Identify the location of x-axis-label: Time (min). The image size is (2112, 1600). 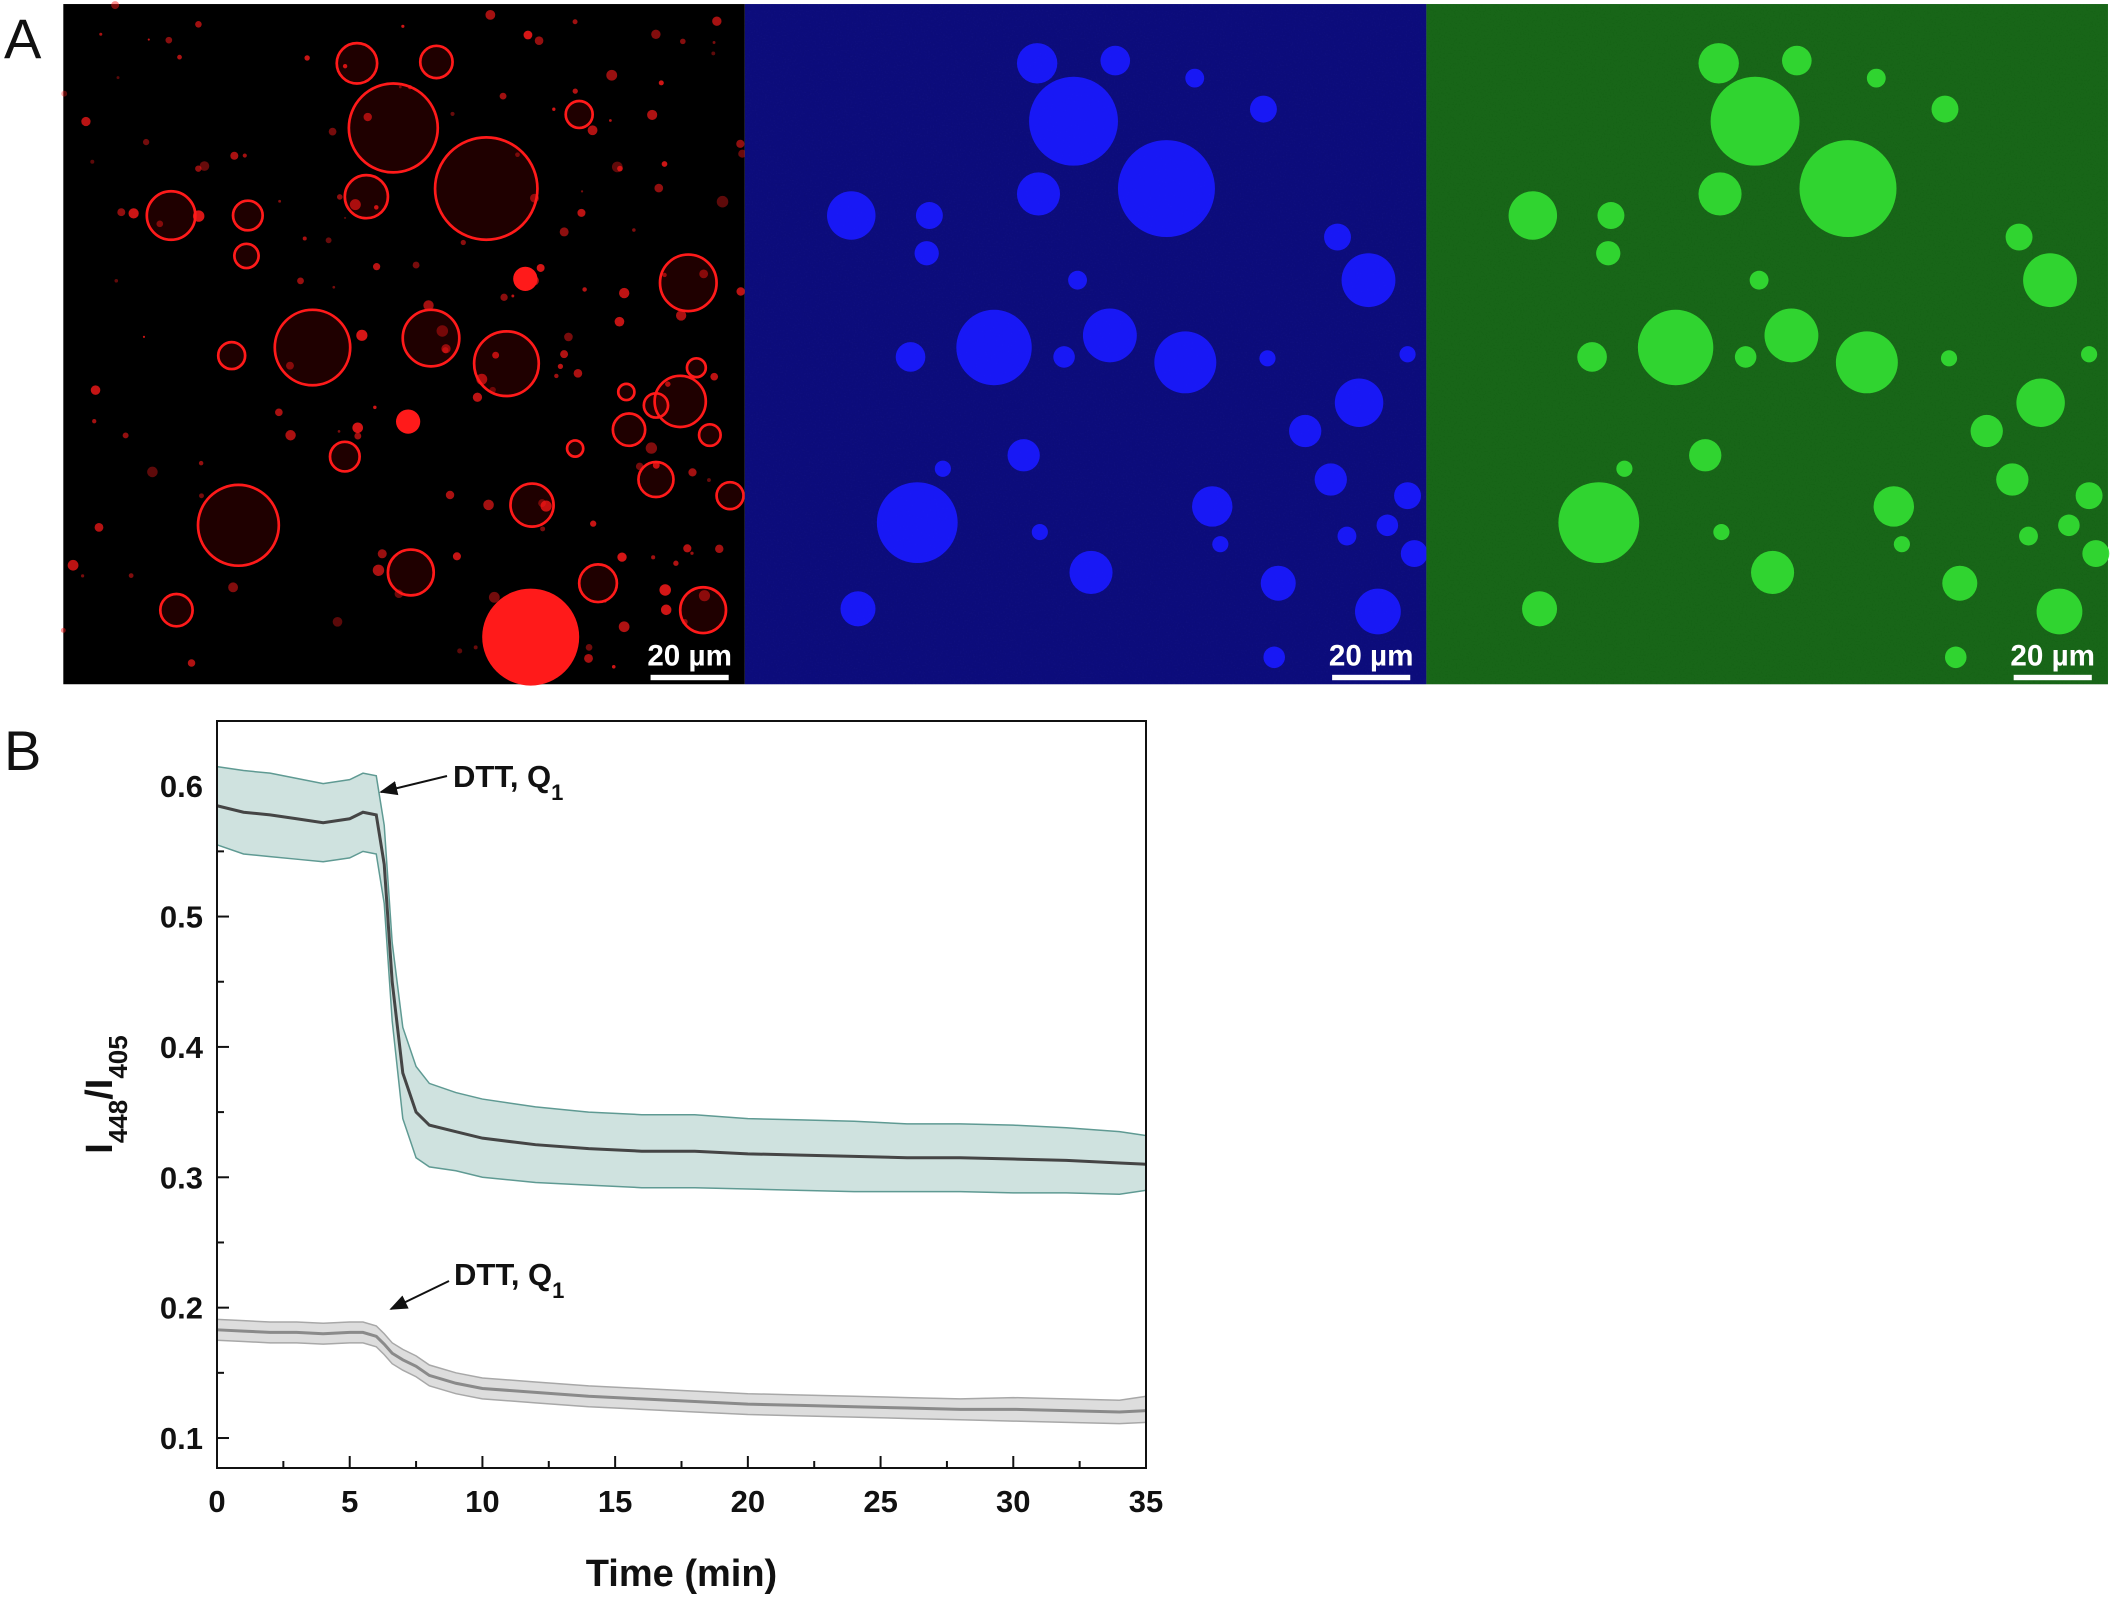
(681, 1574).